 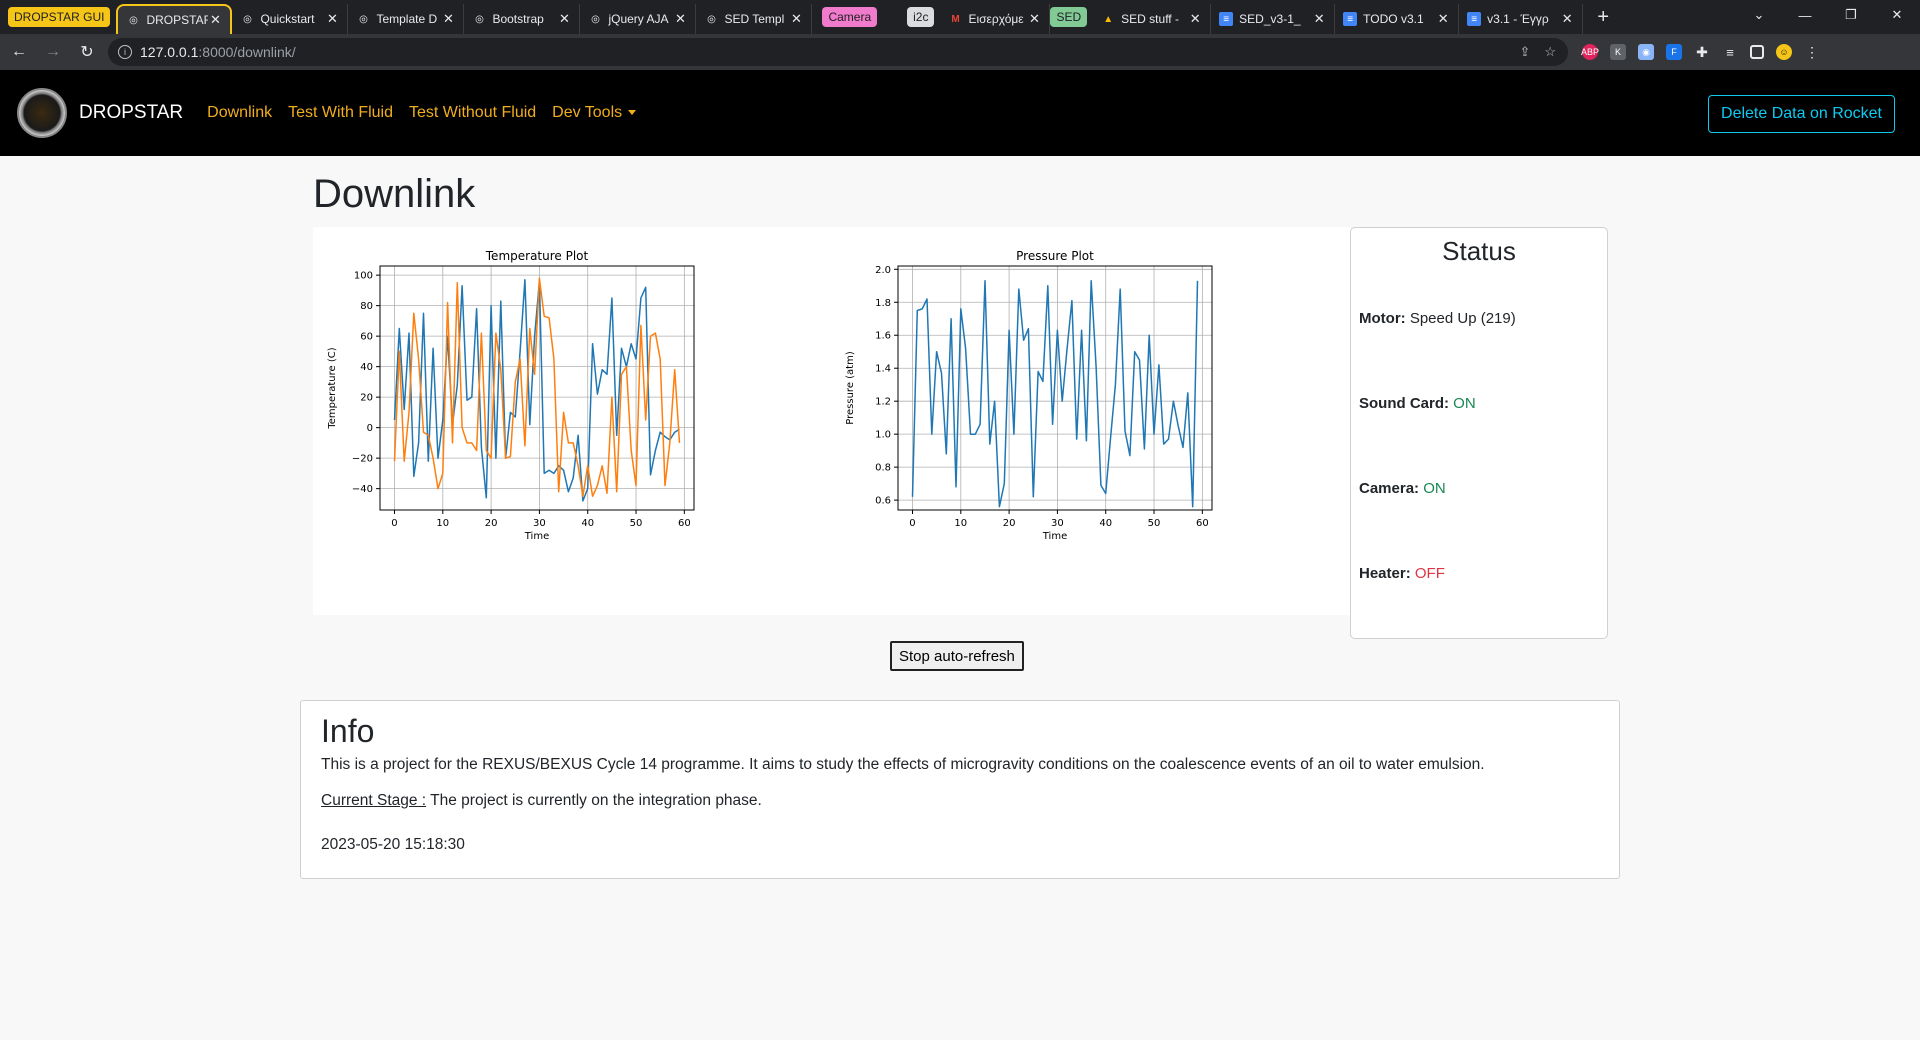 I want to click on minimize-icon: —, so click(x=1805, y=15).